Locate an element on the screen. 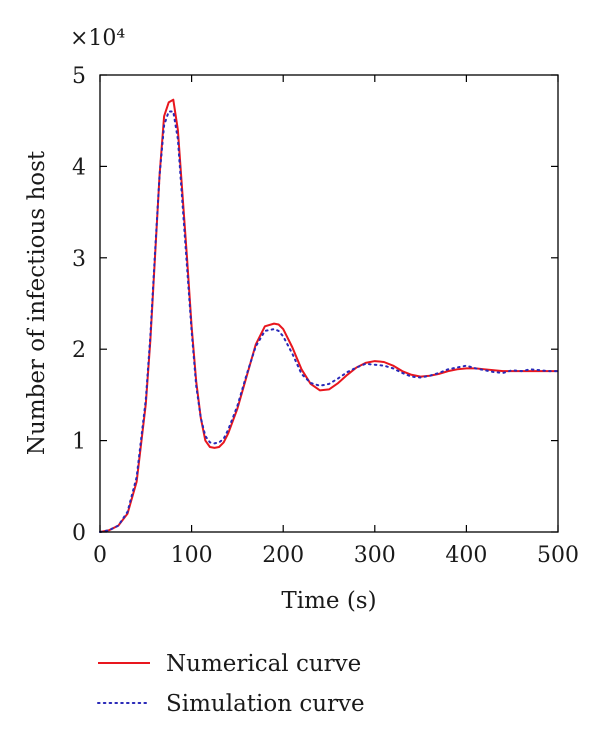 Image resolution: width=600 pixels, height=738 pixels. legend-label-numerical: Numerical curve is located at coordinates (263, 664).